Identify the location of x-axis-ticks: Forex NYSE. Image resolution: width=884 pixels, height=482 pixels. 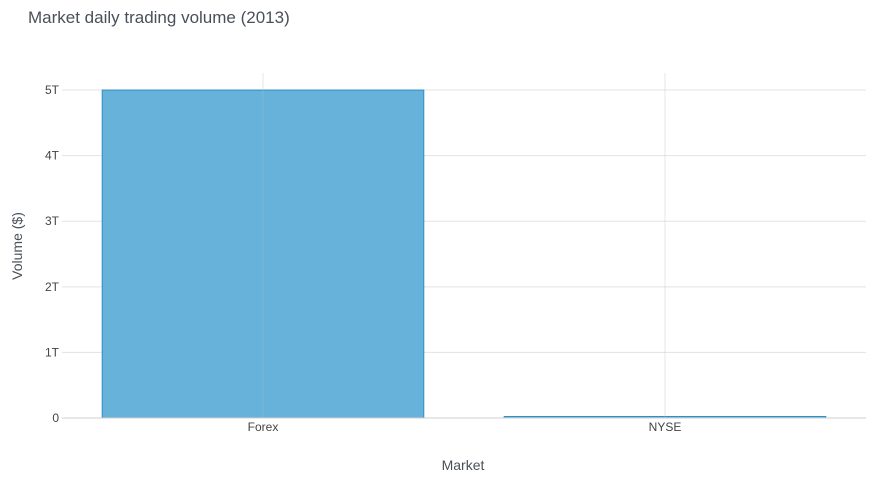
(465, 427).